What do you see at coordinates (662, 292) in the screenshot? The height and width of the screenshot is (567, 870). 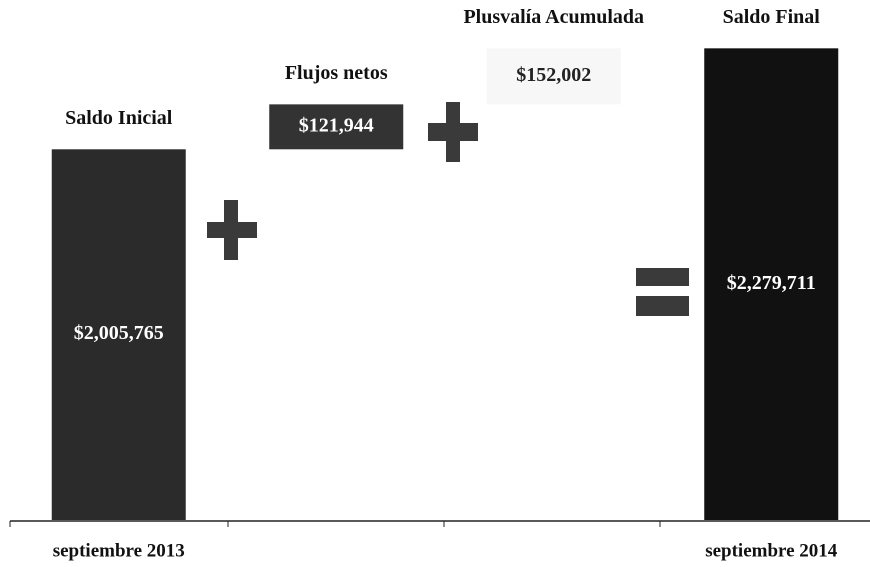 I see `equals-sign` at bounding box center [662, 292].